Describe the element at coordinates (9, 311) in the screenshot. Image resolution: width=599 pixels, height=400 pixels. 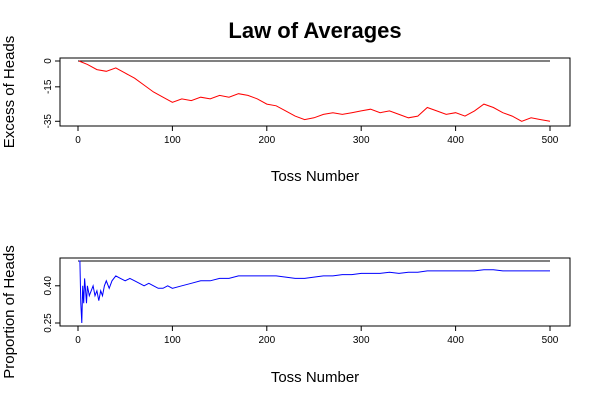
I see `y-axis-label: Proportion of Heads` at that location.